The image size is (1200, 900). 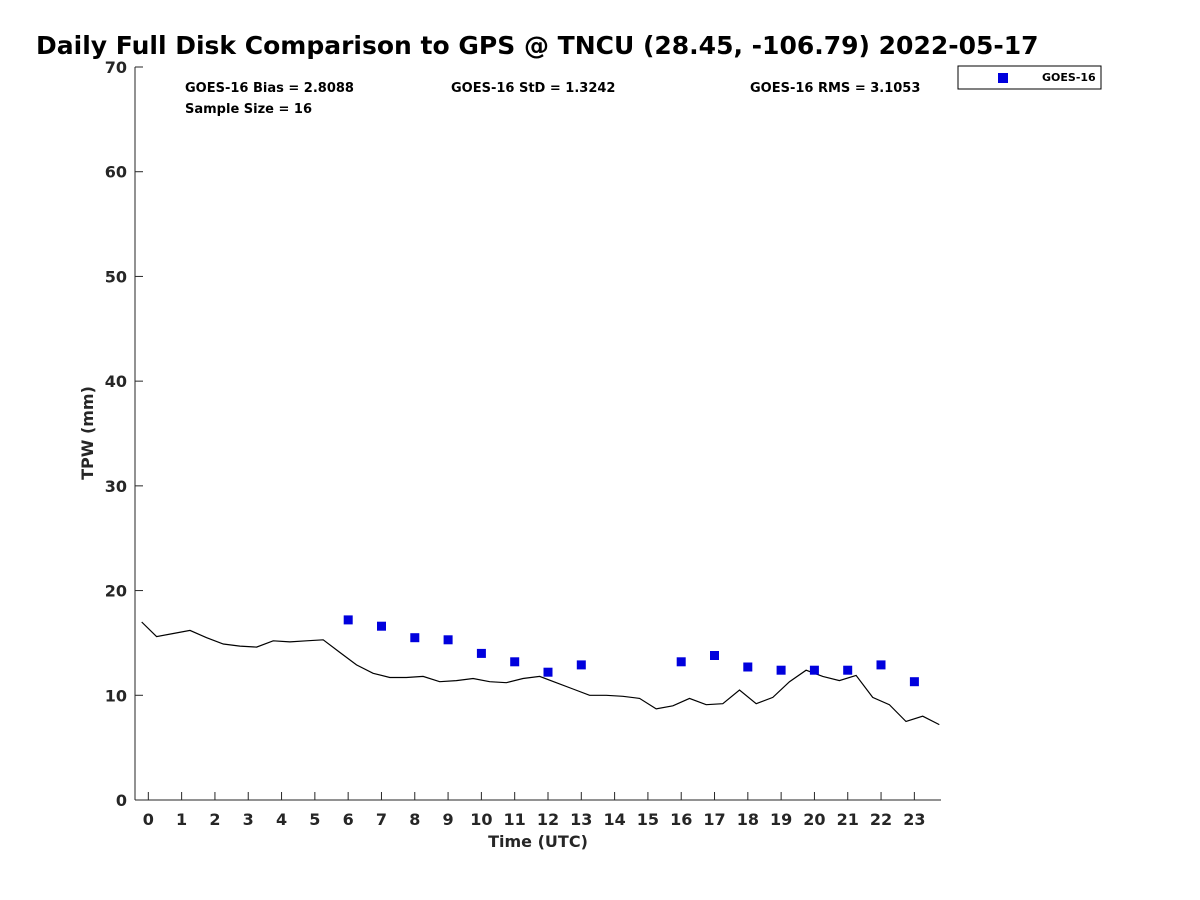 I want to click on x-tick-label: 14, so click(x=614, y=819).